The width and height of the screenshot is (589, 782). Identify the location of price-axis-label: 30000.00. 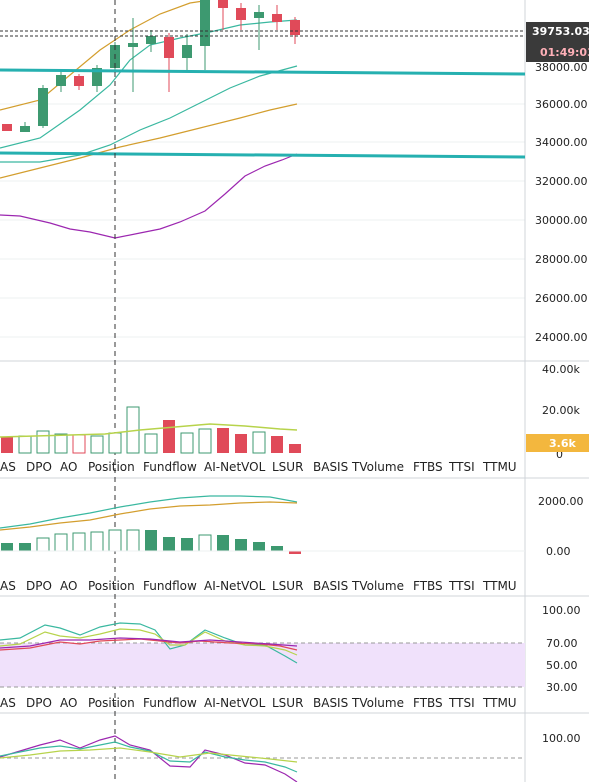
(561, 220).